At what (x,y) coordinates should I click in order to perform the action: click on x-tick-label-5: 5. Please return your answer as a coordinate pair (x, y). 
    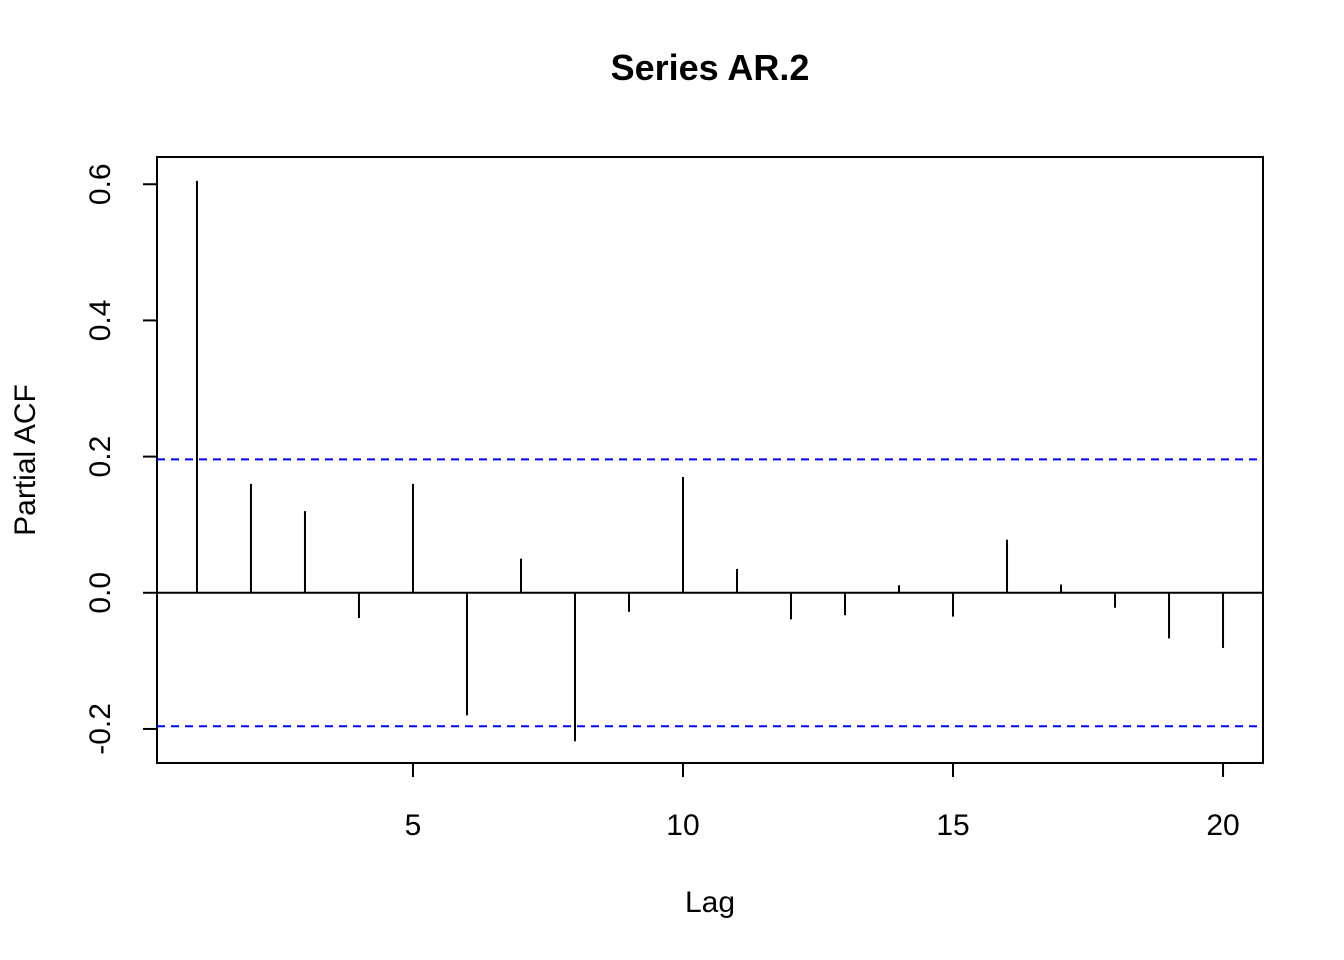
    Looking at the image, I should click on (413, 825).